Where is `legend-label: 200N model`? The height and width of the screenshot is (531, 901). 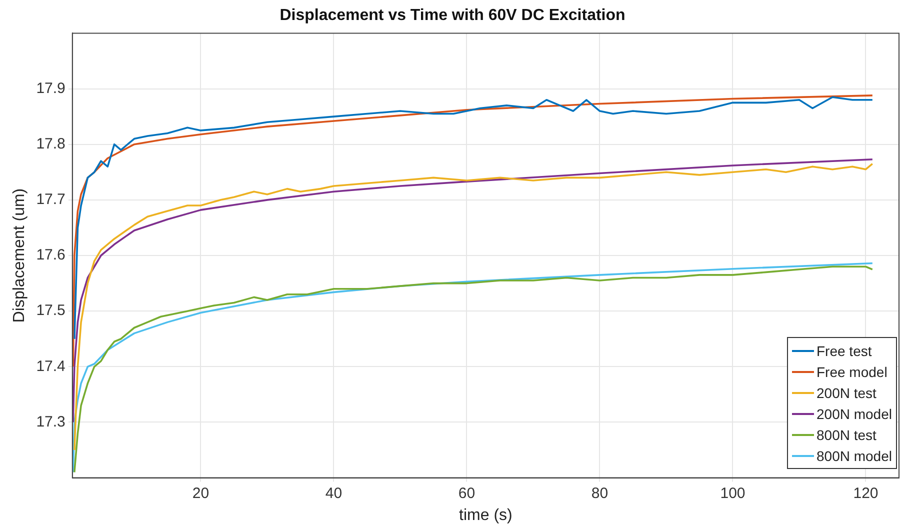 legend-label: 200N model is located at coordinates (854, 414).